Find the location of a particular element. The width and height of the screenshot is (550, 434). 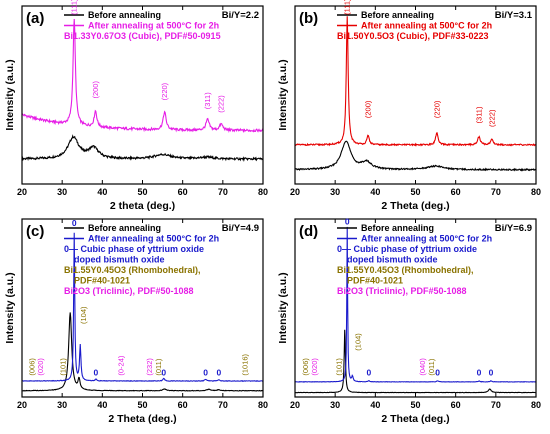

bi-y-ratio: Bi/Y=3.1 is located at coordinates (514, 15).